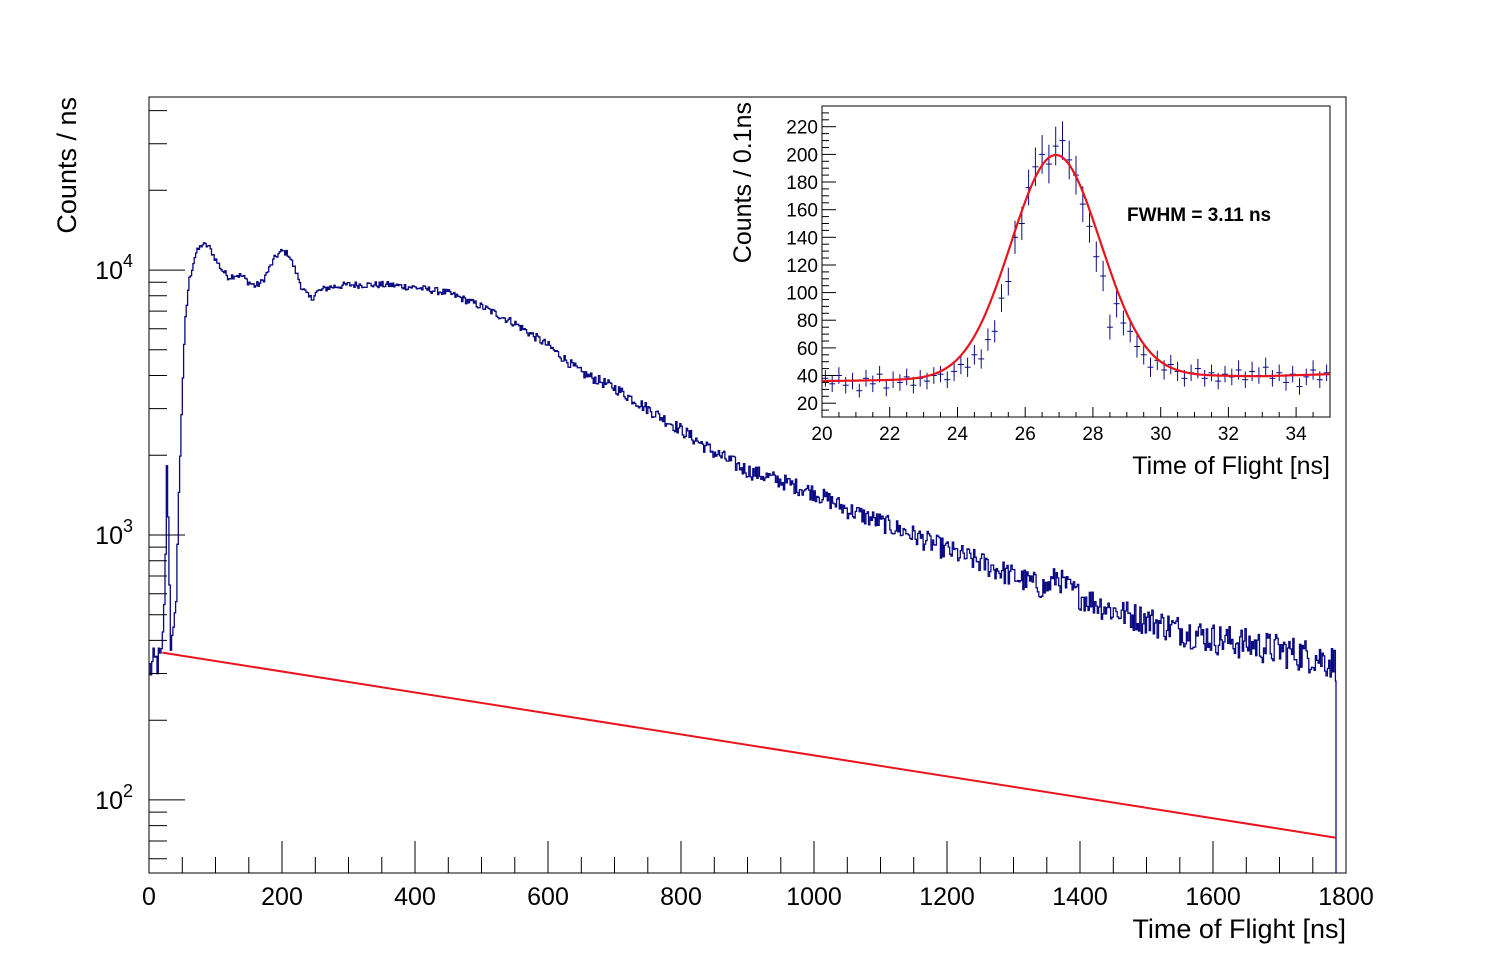 The image size is (1496, 972). Describe the element at coordinates (821, 434) in the screenshot. I see `inset-x-tick-label: 20` at that location.